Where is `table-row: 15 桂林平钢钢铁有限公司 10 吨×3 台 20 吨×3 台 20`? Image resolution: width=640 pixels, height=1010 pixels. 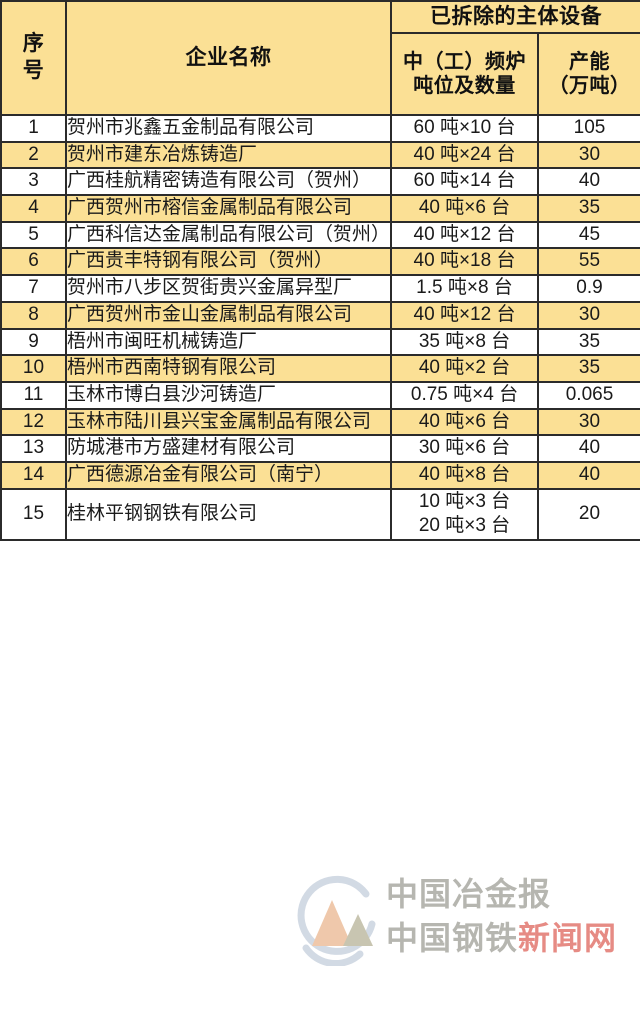 table-row: 15 桂林平钢钢铁有限公司 10 吨×3 台 20 吨×3 台 20 is located at coordinates (320, 514).